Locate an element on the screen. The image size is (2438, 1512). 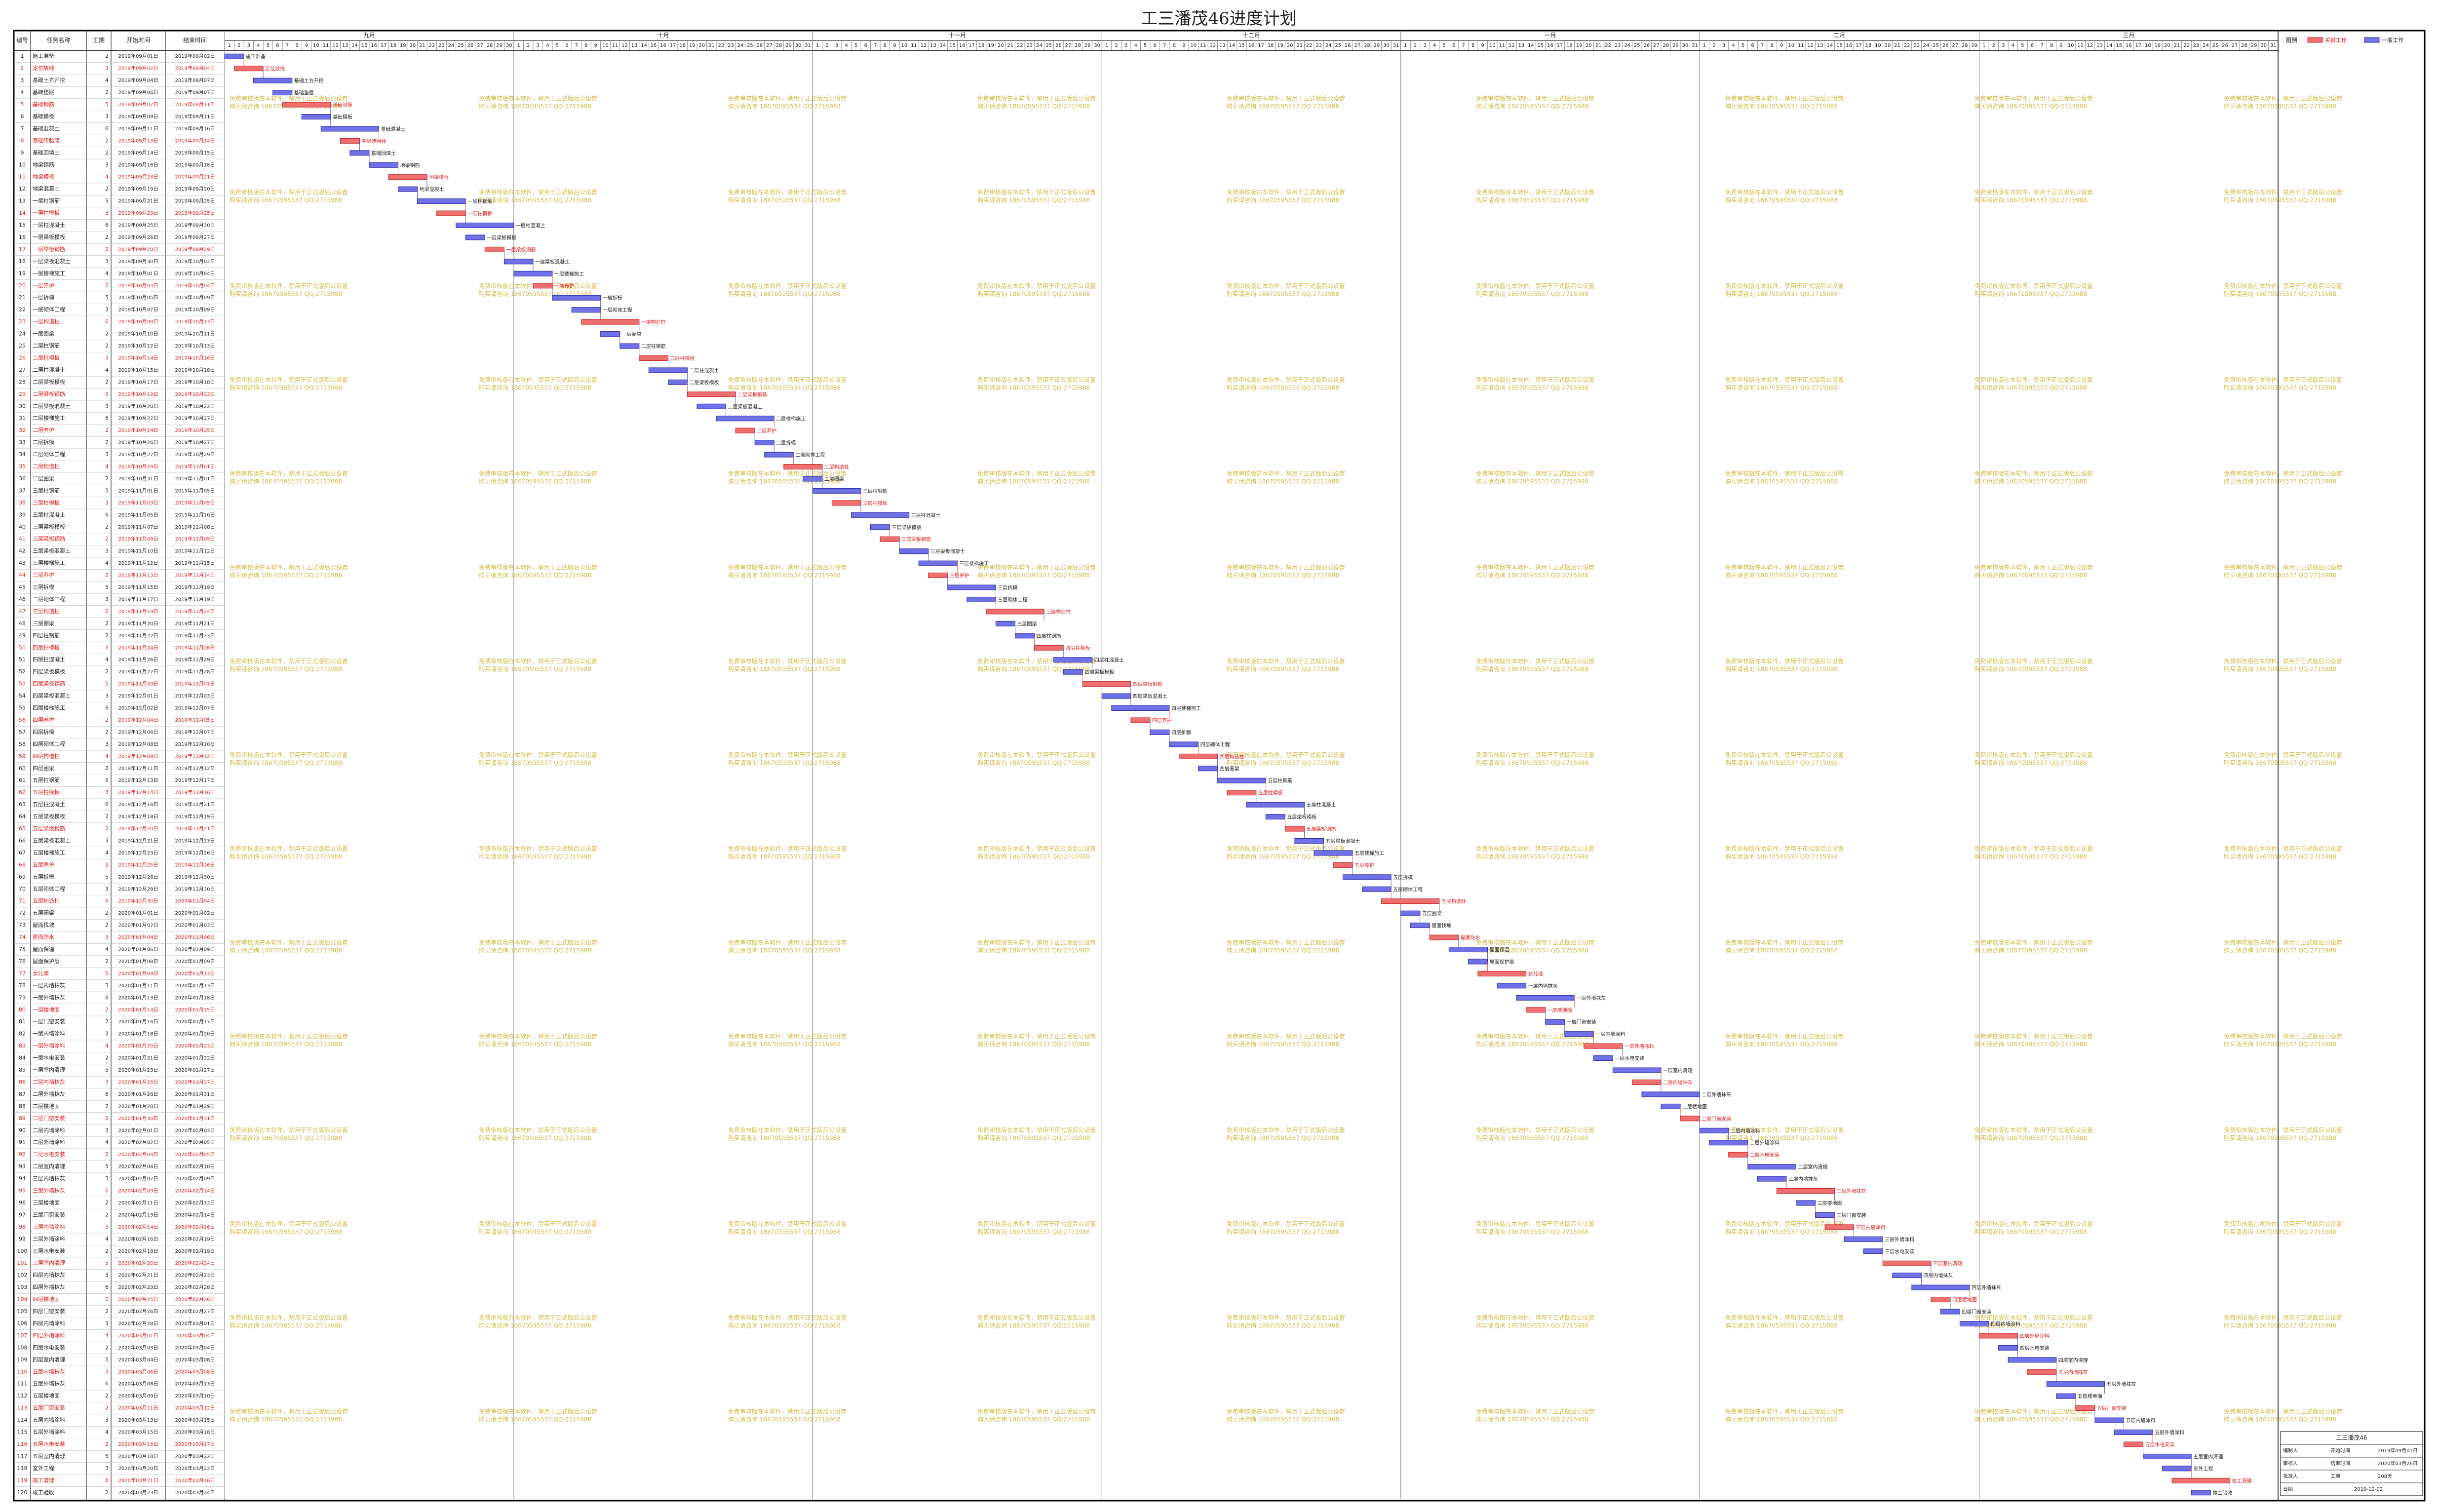
task-duration: 5 is located at coordinates (107, 587).